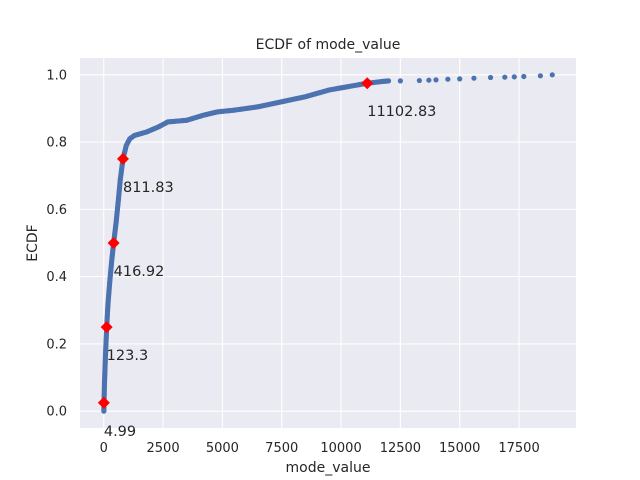 The width and height of the screenshot is (640, 480). I want to click on quantile-label: 4.99, so click(120, 432).